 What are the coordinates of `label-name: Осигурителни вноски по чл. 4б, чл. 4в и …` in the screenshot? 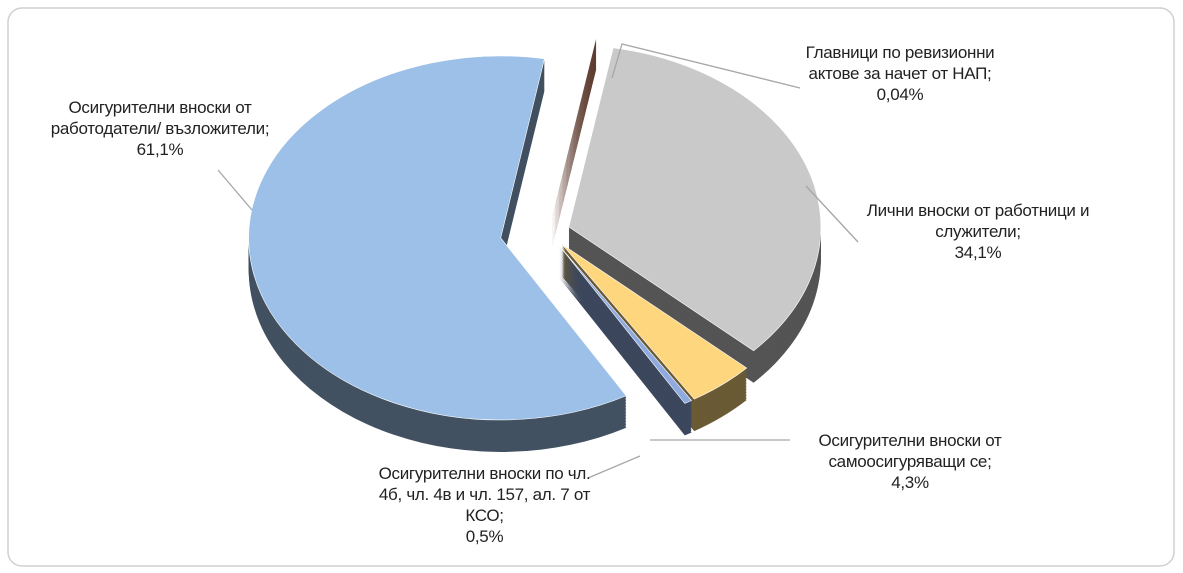 It's located at (484, 494).